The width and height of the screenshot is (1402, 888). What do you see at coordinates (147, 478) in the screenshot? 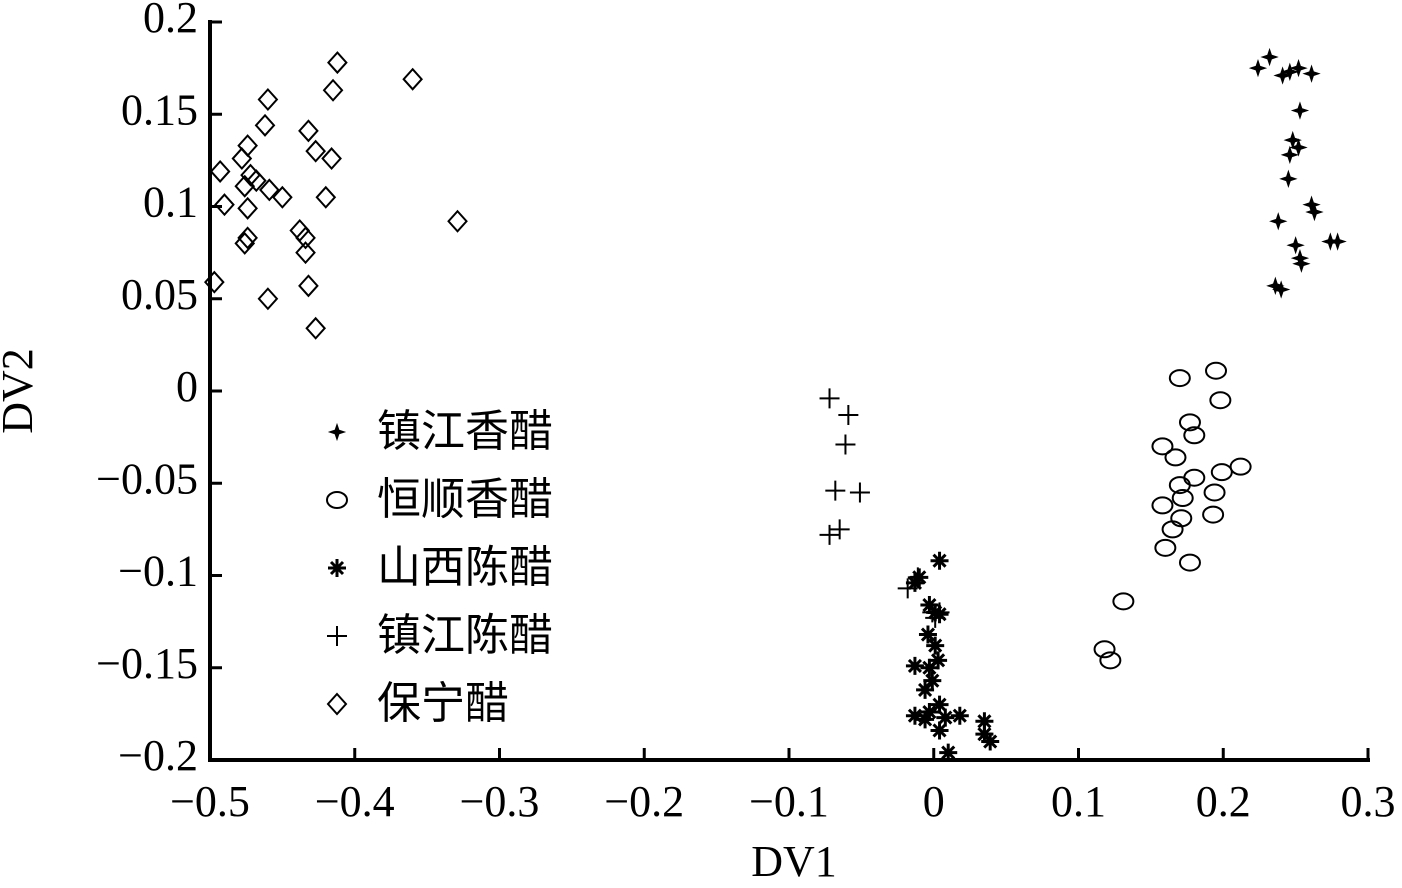
I see `y-tick-label: −0.05` at bounding box center [147, 478].